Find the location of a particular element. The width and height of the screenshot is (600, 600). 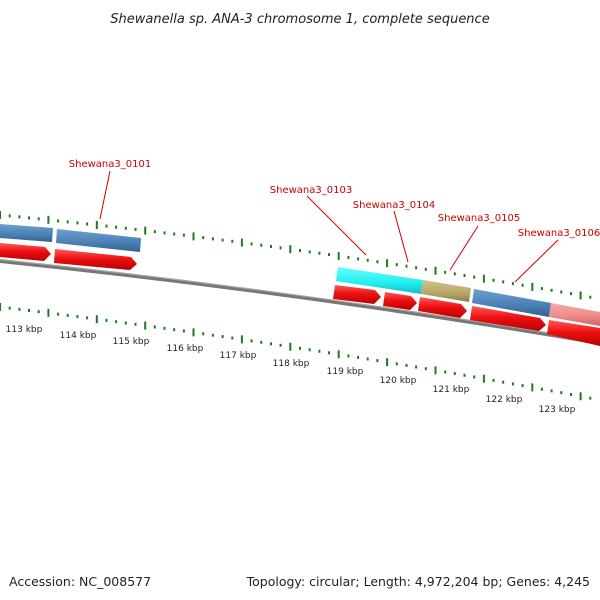

scale-label: 121 kbp is located at coordinates (451, 390).